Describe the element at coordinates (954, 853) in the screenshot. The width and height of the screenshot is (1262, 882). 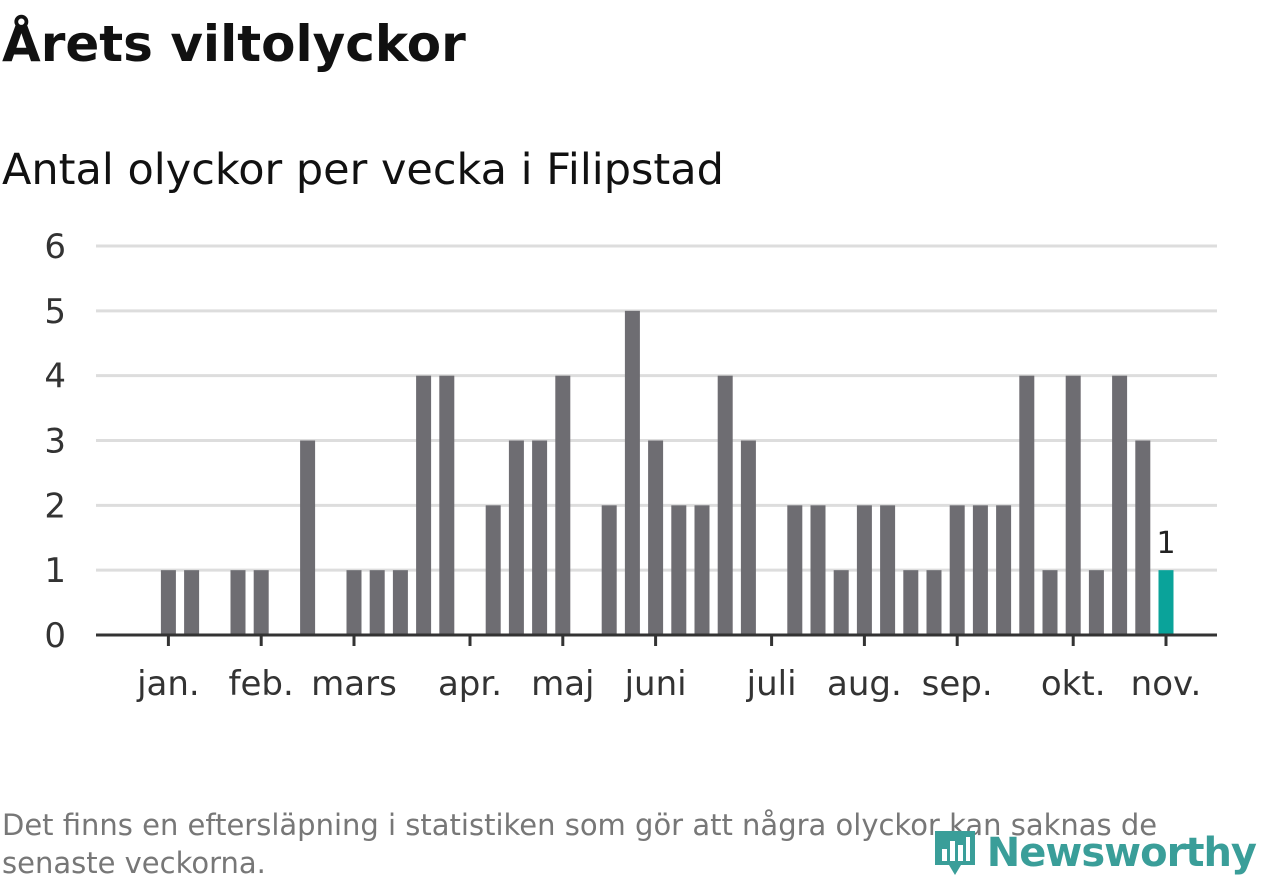
I see `bar-chart-pin-icon` at that location.